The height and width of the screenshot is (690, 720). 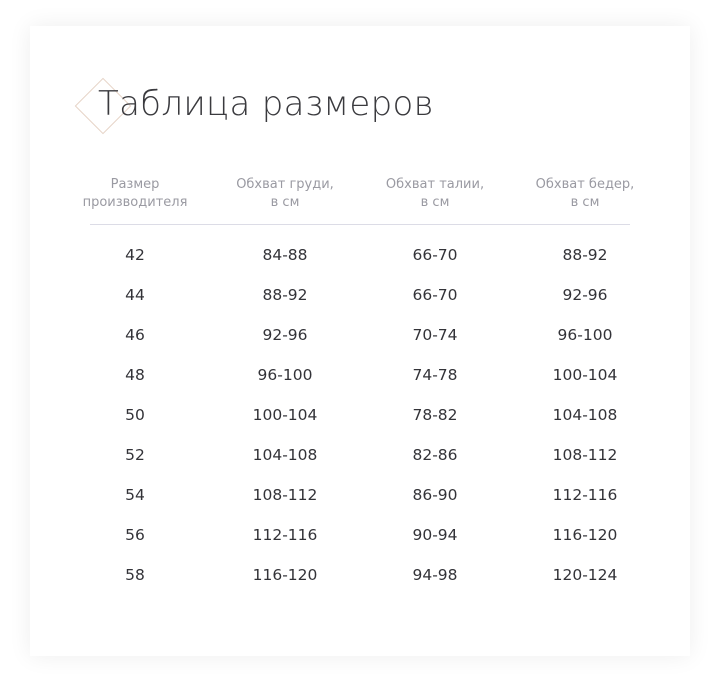 What do you see at coordinates (135, 535) in the screenshot?
I see `table-cell: 56` at bounding box center [135, 535].